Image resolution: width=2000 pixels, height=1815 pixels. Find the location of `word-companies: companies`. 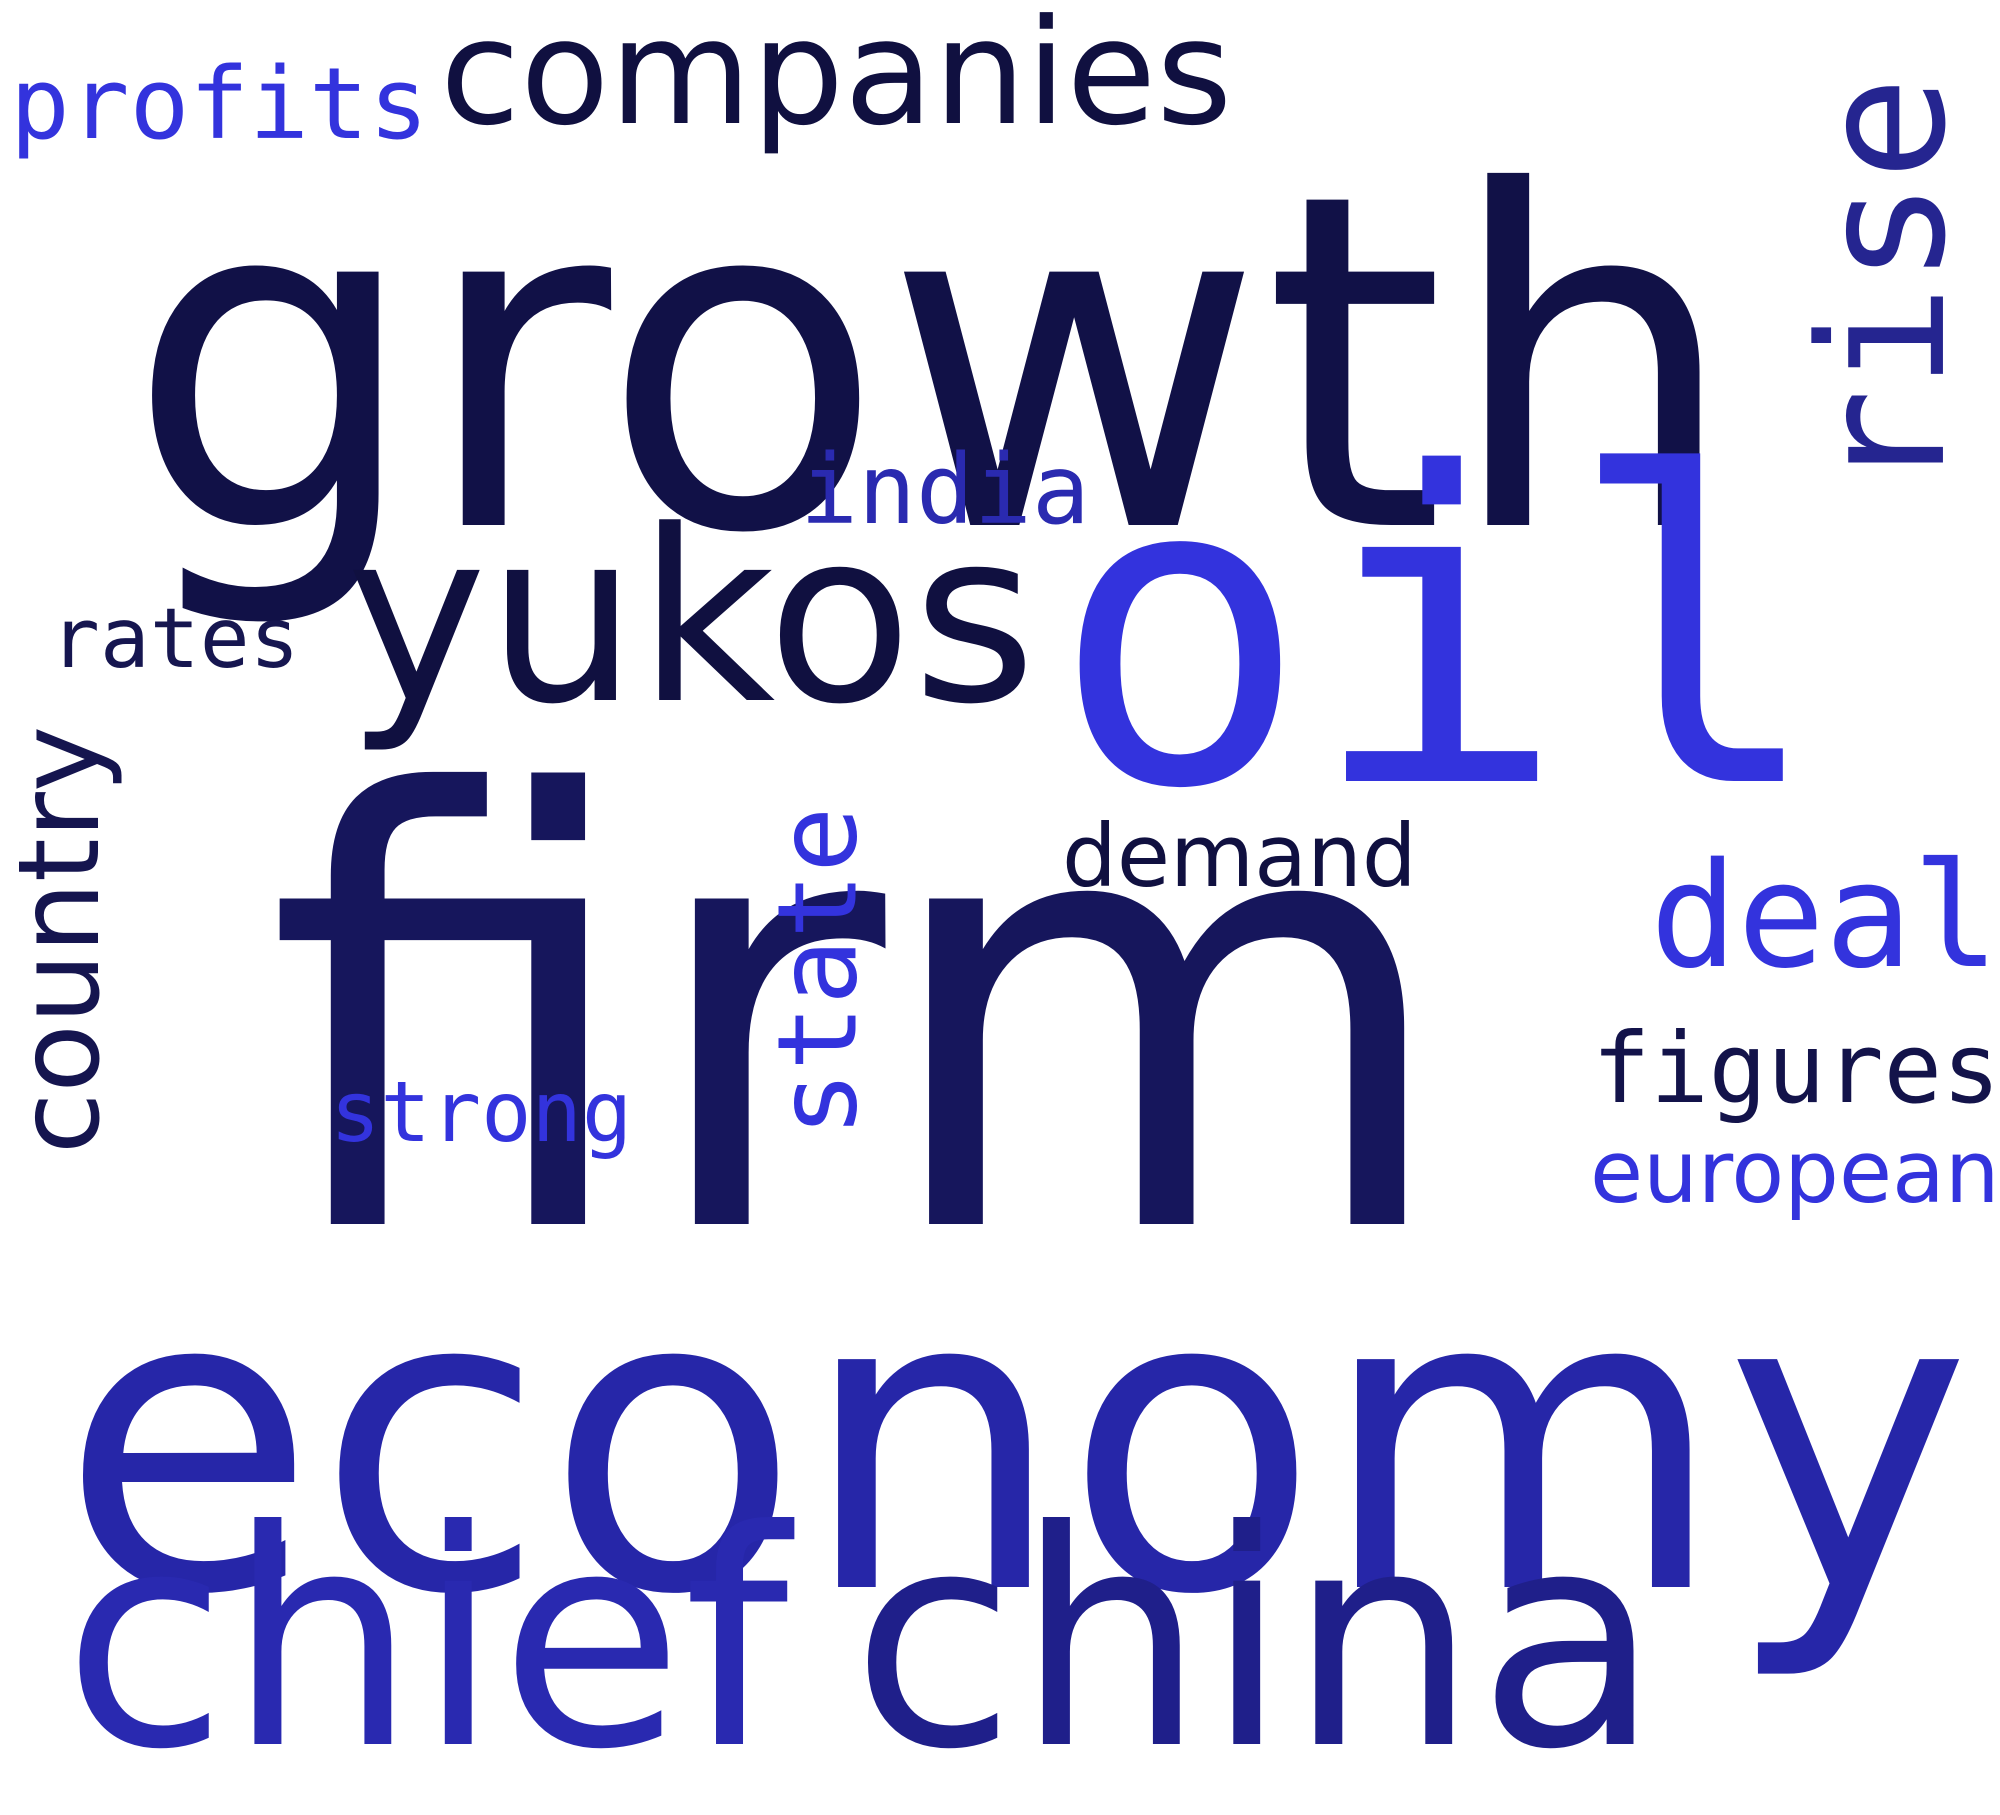

word-companies: companies is located at coordinates (836, 79).